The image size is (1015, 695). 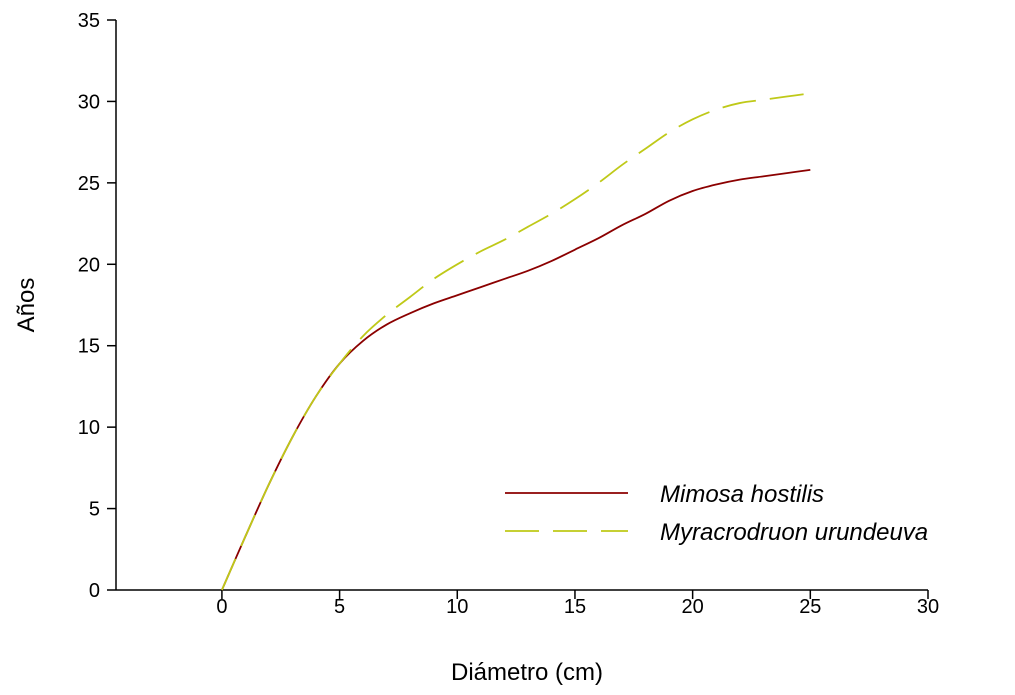 What do you see at coordinates (89, 428) in the screenshot?
I see `y-tick-label: 10` at bounding box center [89, 428].